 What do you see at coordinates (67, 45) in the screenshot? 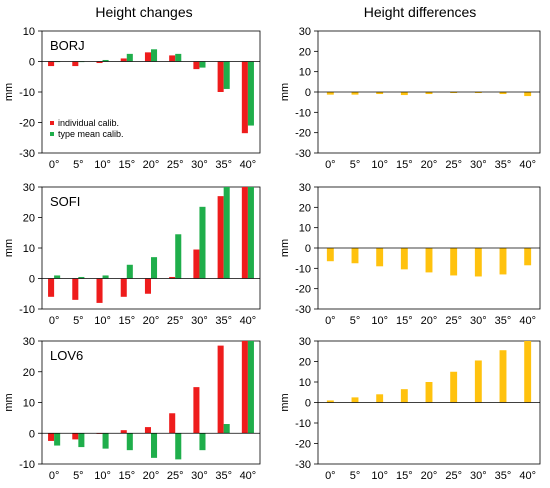
I see `station-label: BORJ` at bounding box center [67, 45].